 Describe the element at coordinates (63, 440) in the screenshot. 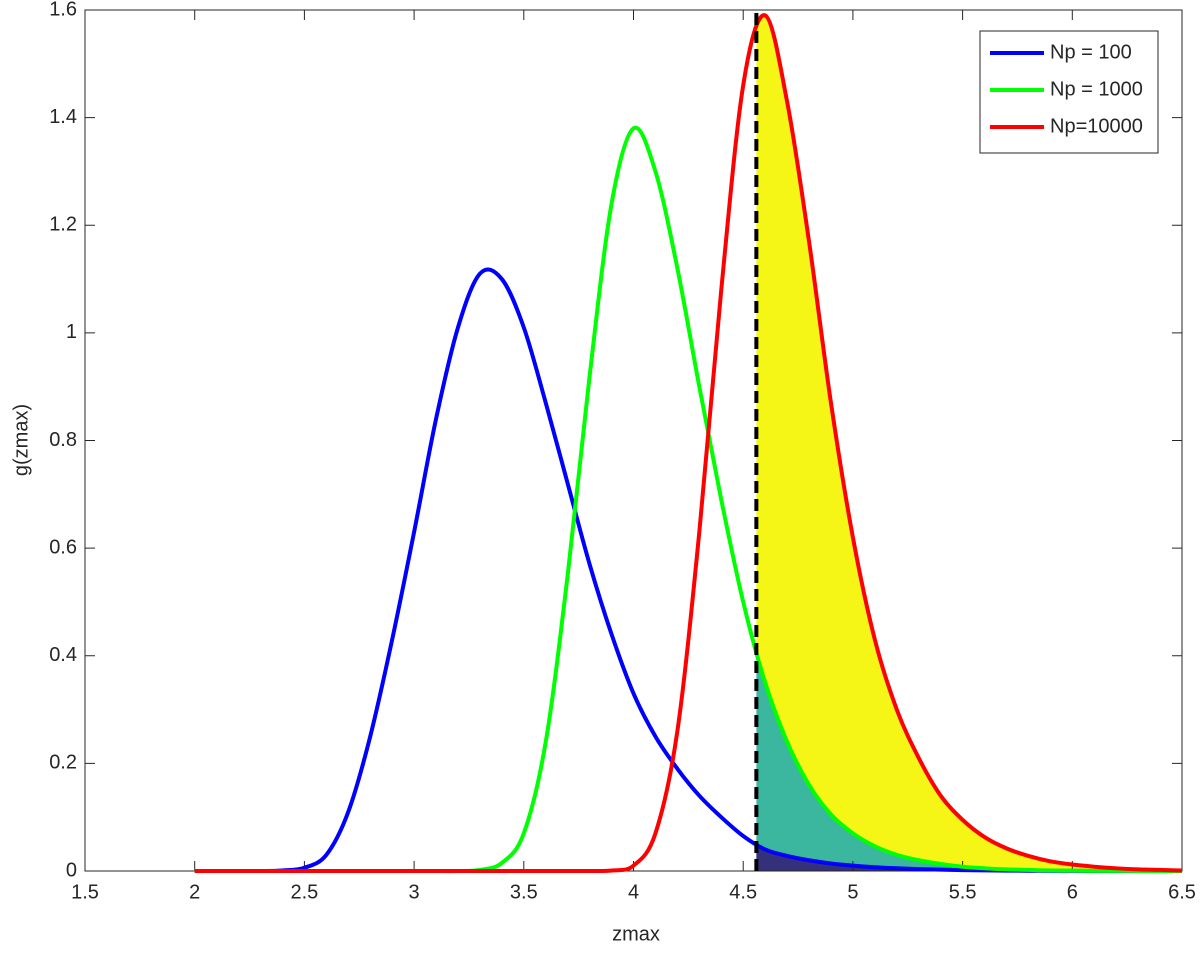

I see `y-tick-label: 0.8` at that location.